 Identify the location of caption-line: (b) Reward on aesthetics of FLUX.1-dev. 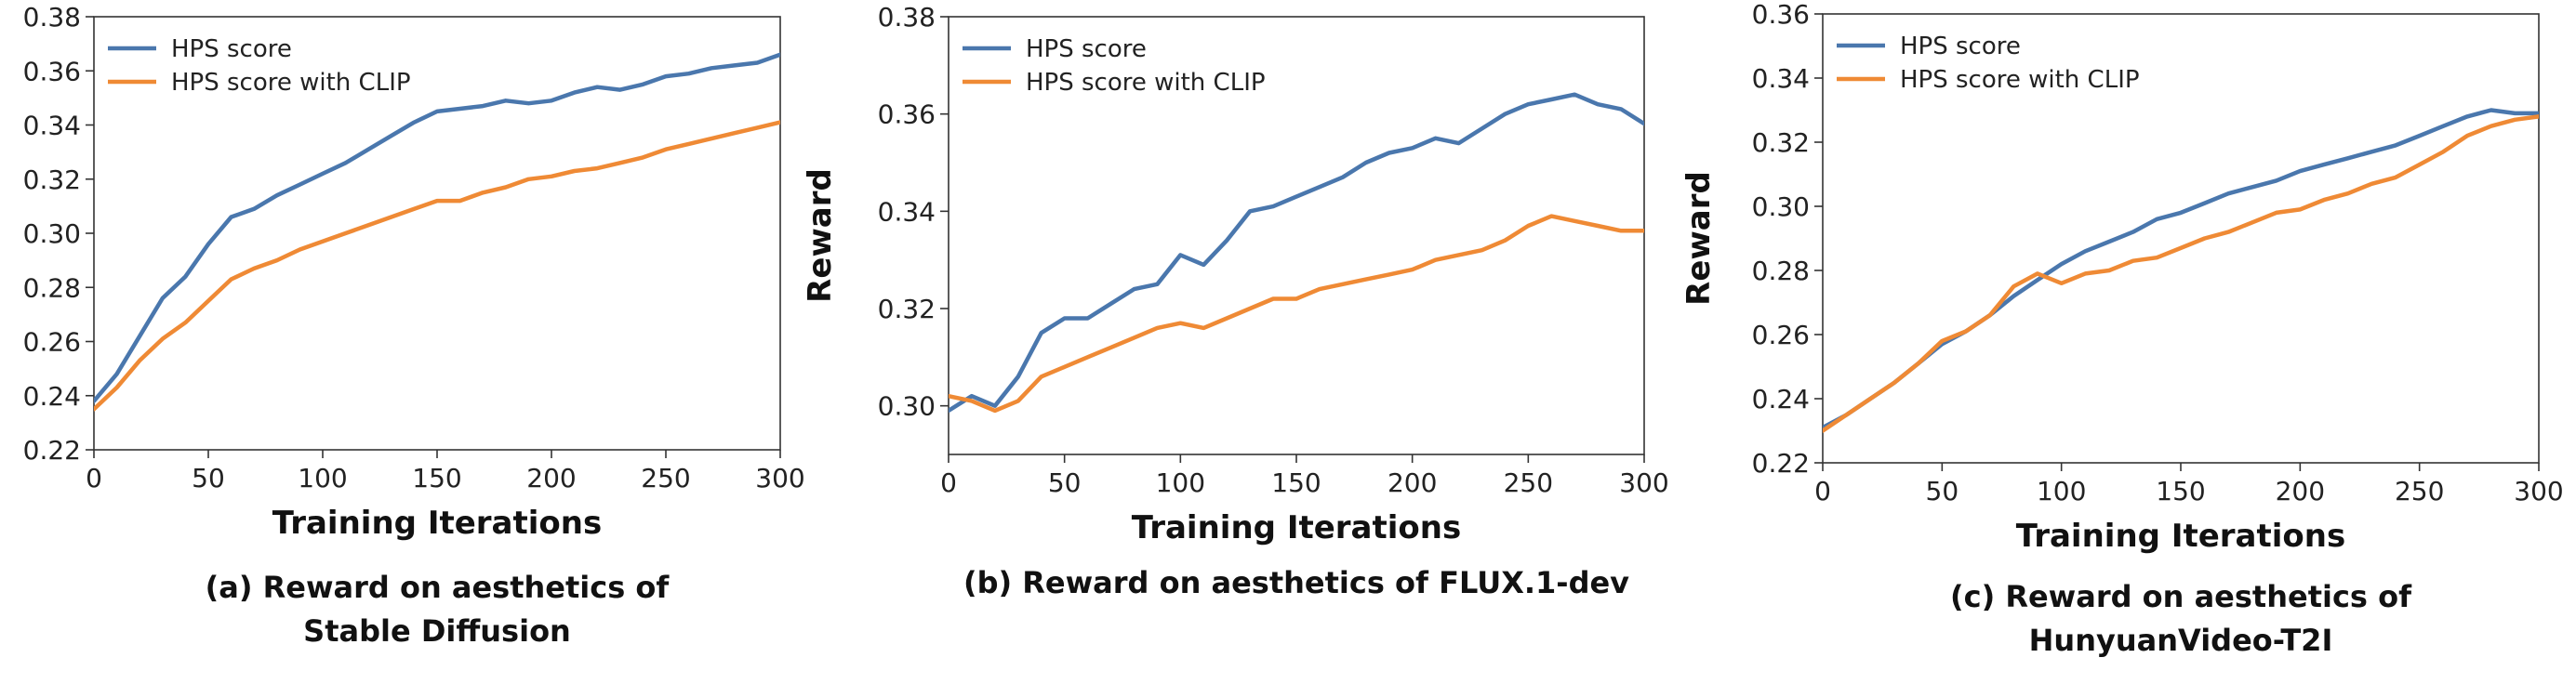
(1296, 582).